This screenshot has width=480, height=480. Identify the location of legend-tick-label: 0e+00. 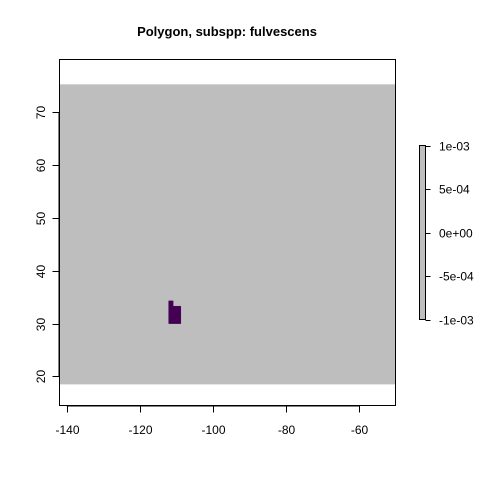
(456, 234).